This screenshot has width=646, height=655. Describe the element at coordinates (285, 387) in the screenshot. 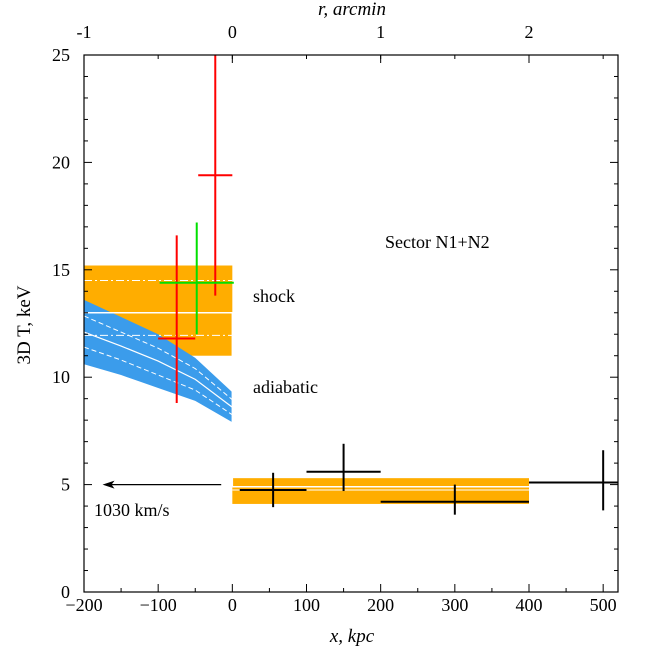

I see `adiabatic-annotation: adiabatic` at that location.